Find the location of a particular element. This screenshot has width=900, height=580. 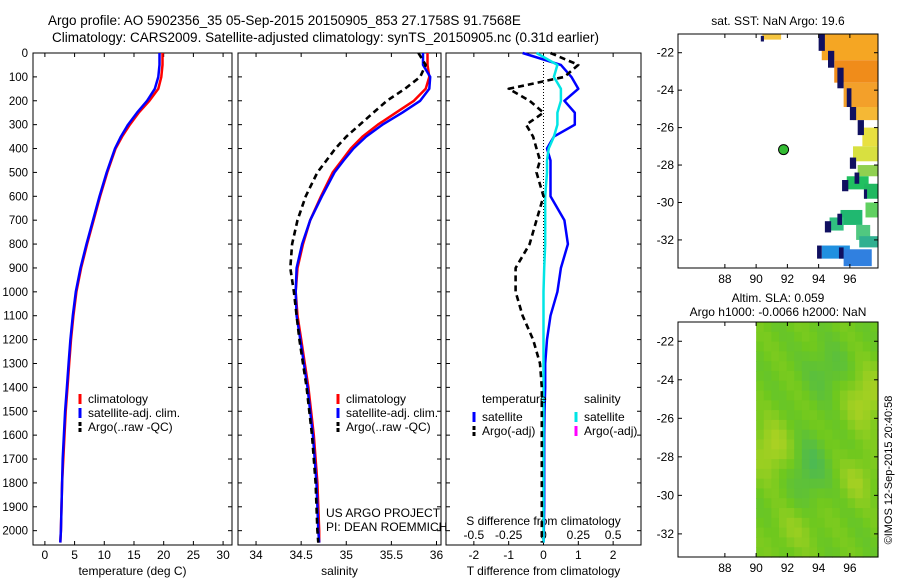

imos-timestamp: ©IMOS 12-Sep-2015 20:40:58 is located at coordinates (889, 470).